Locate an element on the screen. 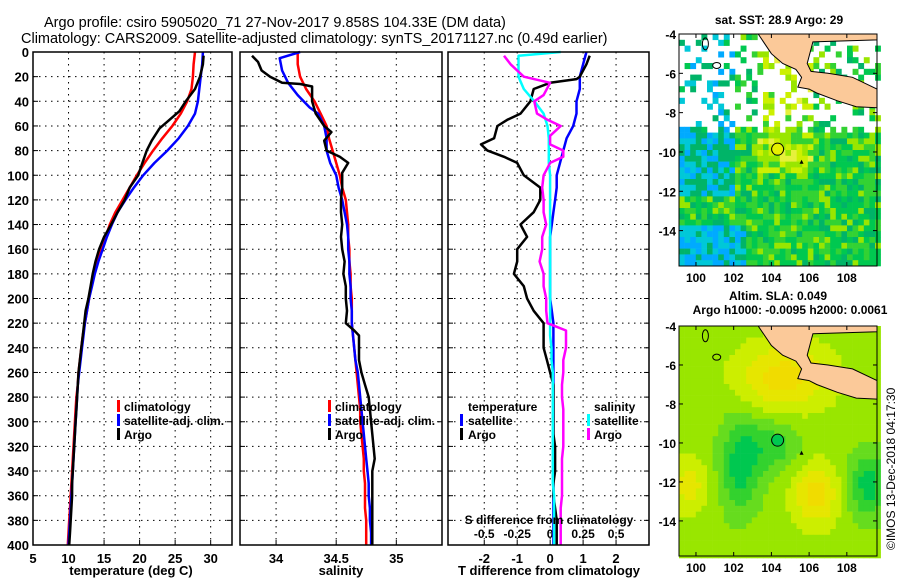 This screenshot has height=580, width=900. legend-swatch-argo is located at coordinates (118, 434).